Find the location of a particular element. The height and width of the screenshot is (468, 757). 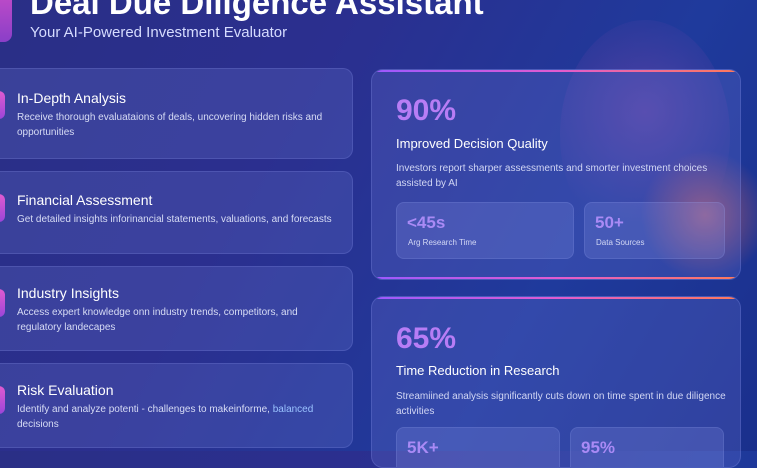

mini-stat-value: 95% is located at coordinates (598, 447).